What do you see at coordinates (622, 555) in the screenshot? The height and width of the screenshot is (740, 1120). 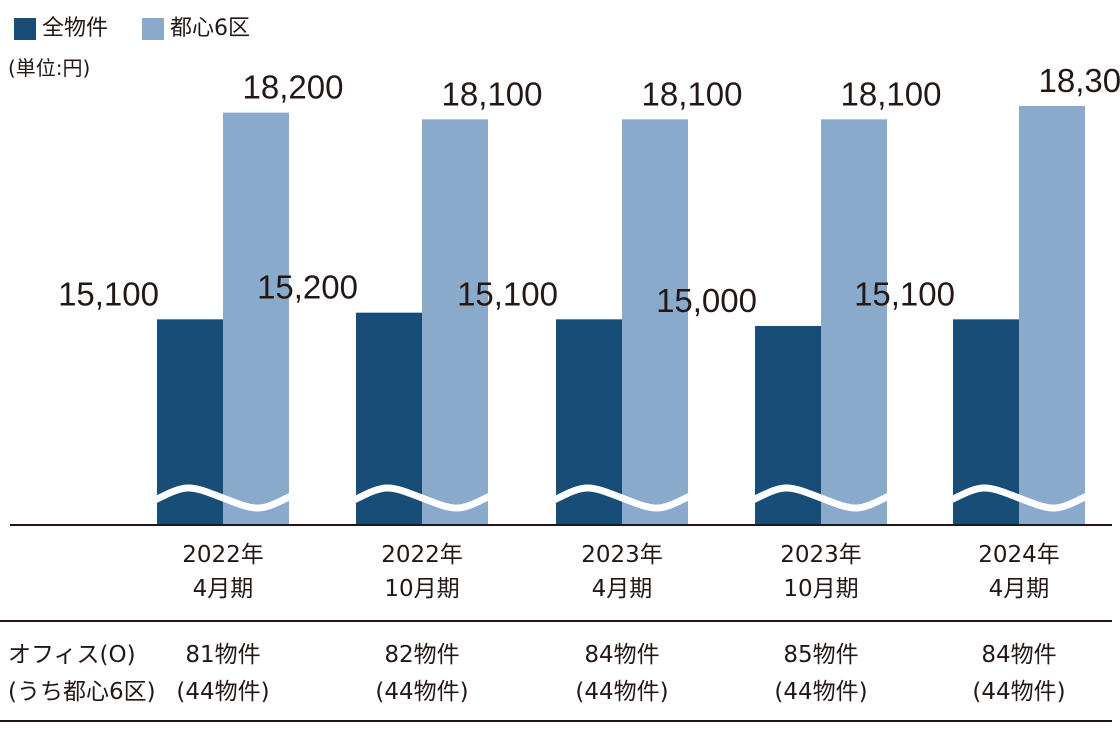 I see `period-line1-2: 2023年` at bounding box center [622, 555].